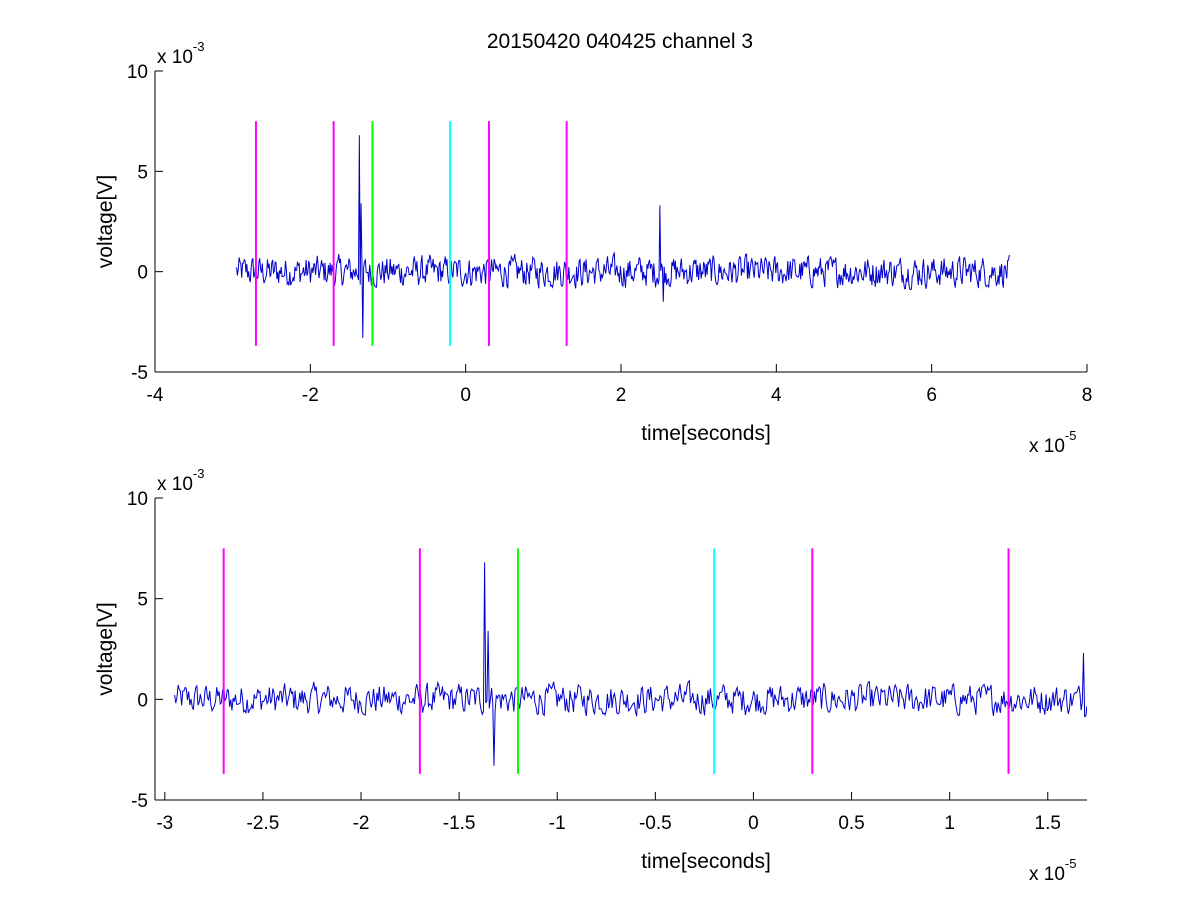 The width and height of the screenshot is (1200, 901). Describe the element at coordinates (557, 823) in the screenshot. I see `x-tick-label: -1` at that location.